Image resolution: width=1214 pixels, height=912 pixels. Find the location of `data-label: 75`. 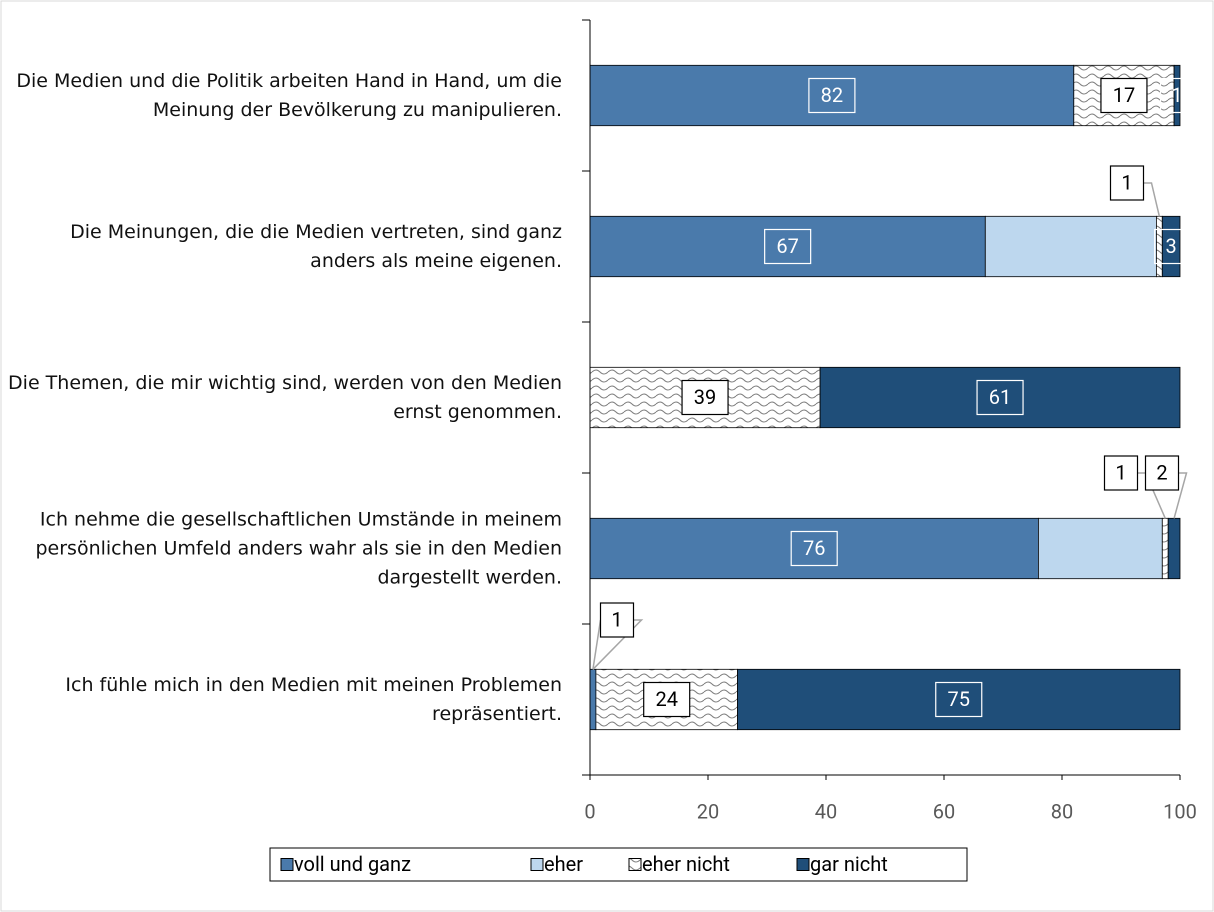

data-label: 75 is located at coordinates (959, 699).